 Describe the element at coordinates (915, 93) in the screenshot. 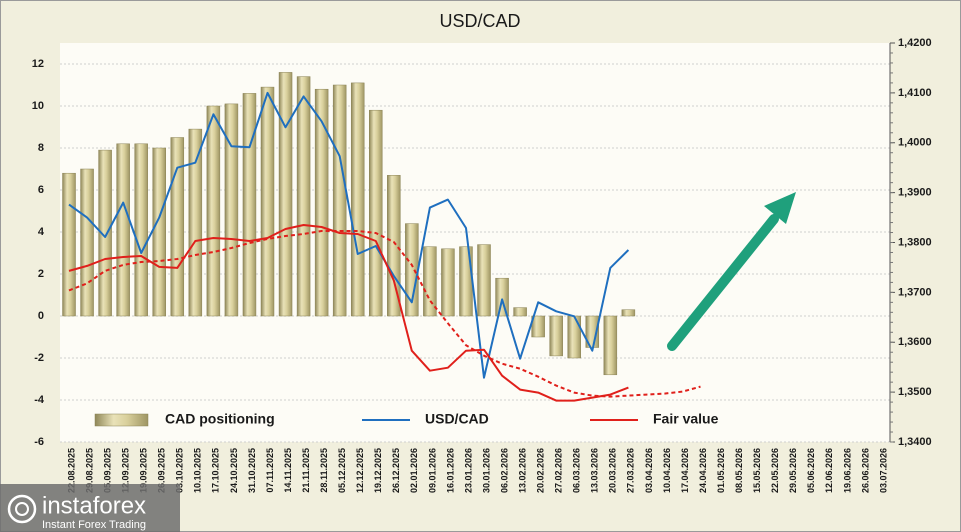

I see `y2-tick-label: 1,4100` at that location.